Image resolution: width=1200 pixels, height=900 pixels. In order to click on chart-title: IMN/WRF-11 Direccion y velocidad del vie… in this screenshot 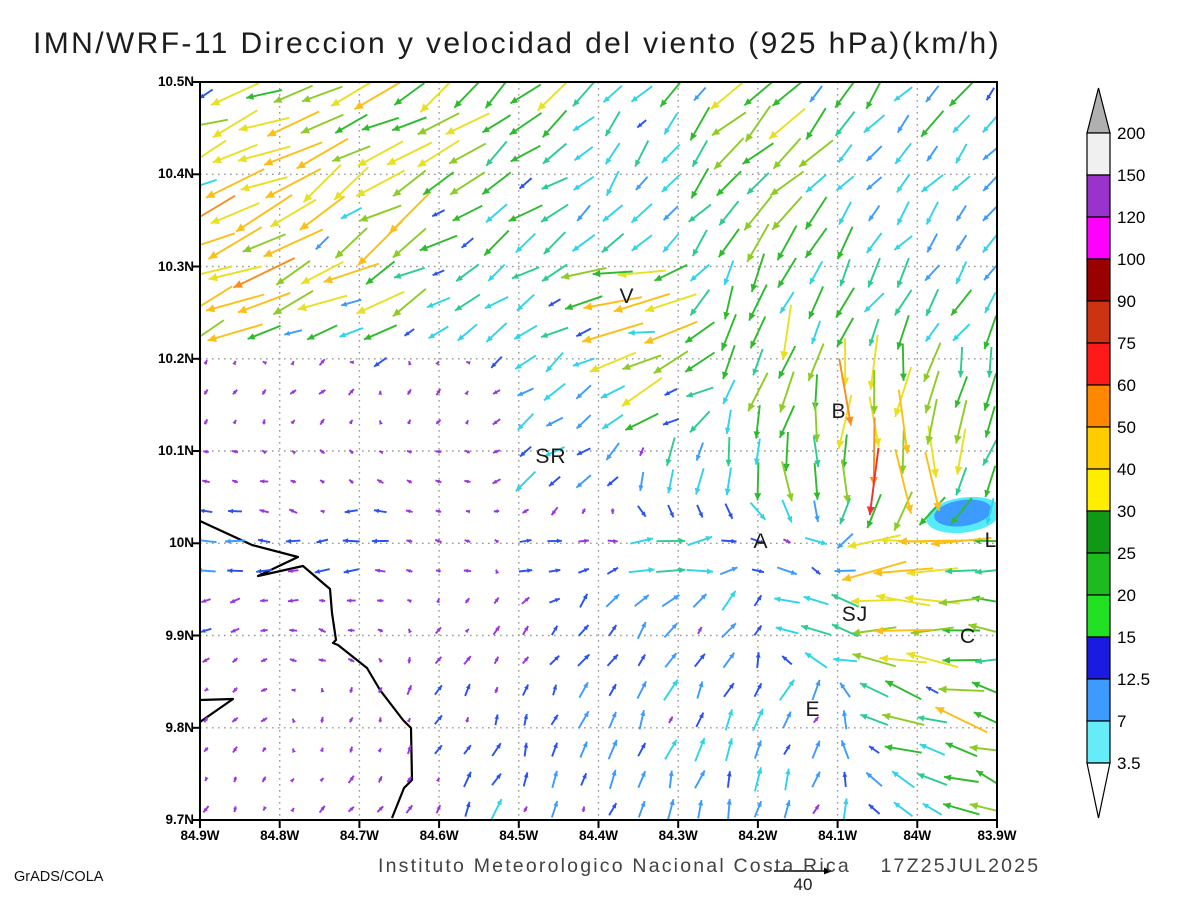, I will do `click(517, 43)`.